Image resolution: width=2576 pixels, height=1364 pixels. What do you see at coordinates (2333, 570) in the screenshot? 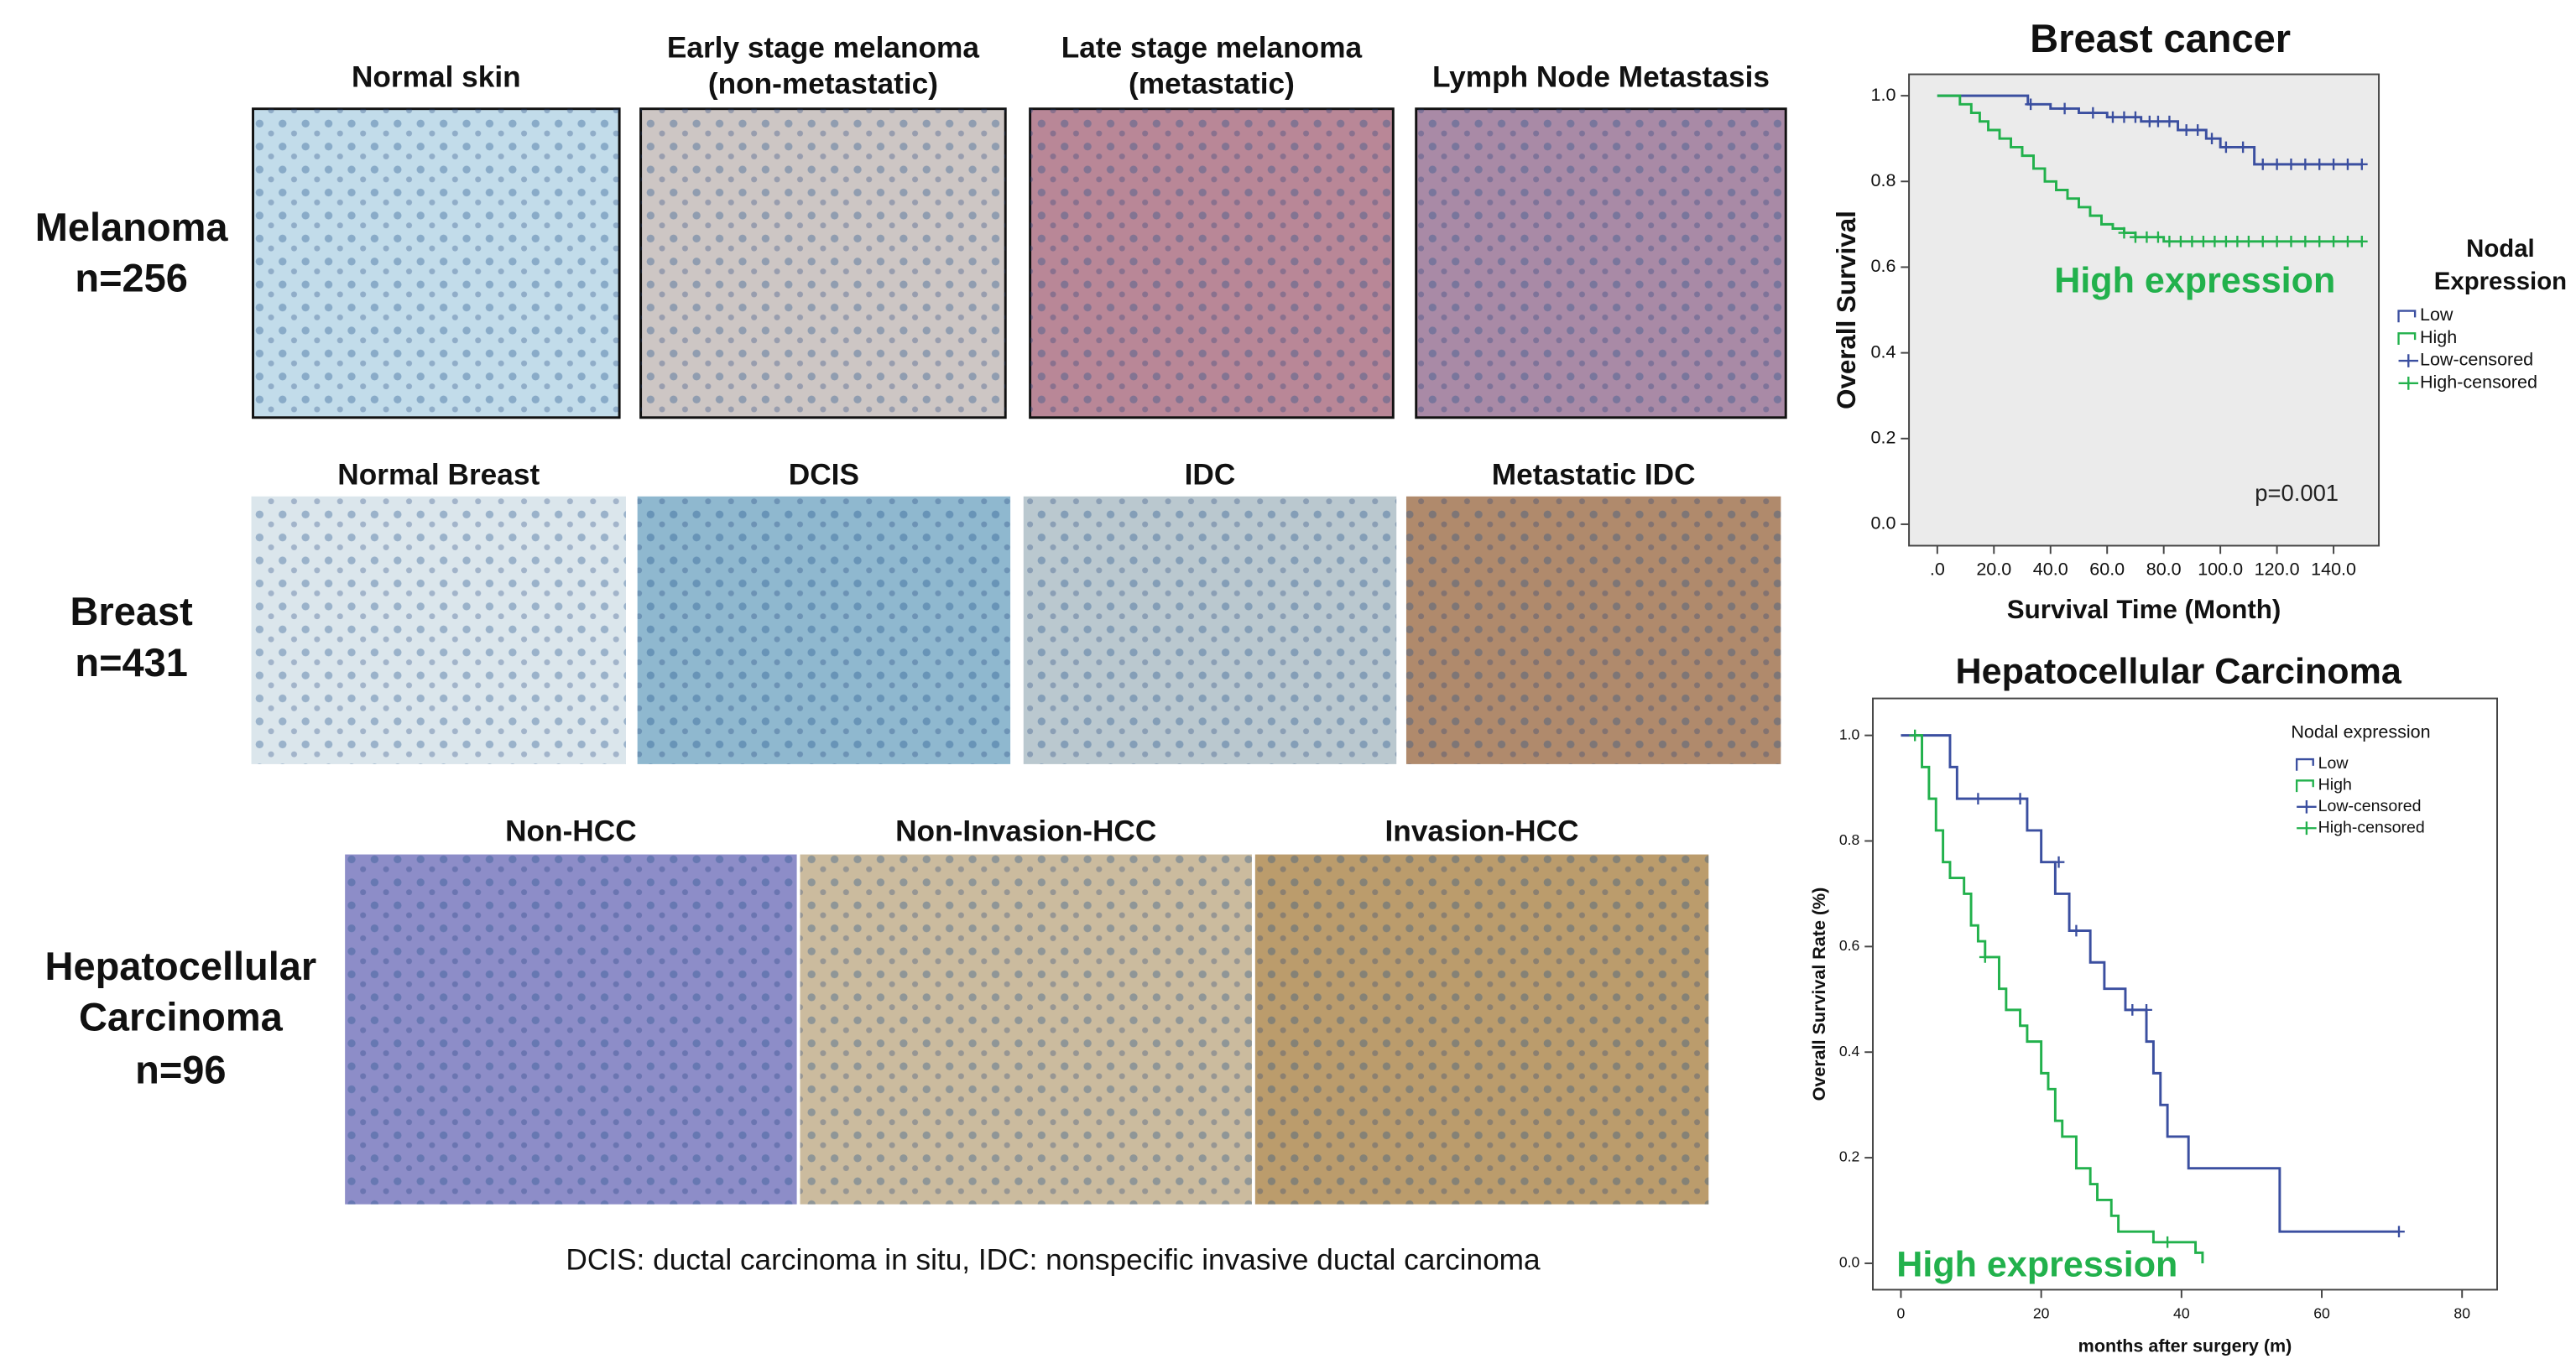
I see `x-tick-label: 140.0` at bounding box center [2333, 570].